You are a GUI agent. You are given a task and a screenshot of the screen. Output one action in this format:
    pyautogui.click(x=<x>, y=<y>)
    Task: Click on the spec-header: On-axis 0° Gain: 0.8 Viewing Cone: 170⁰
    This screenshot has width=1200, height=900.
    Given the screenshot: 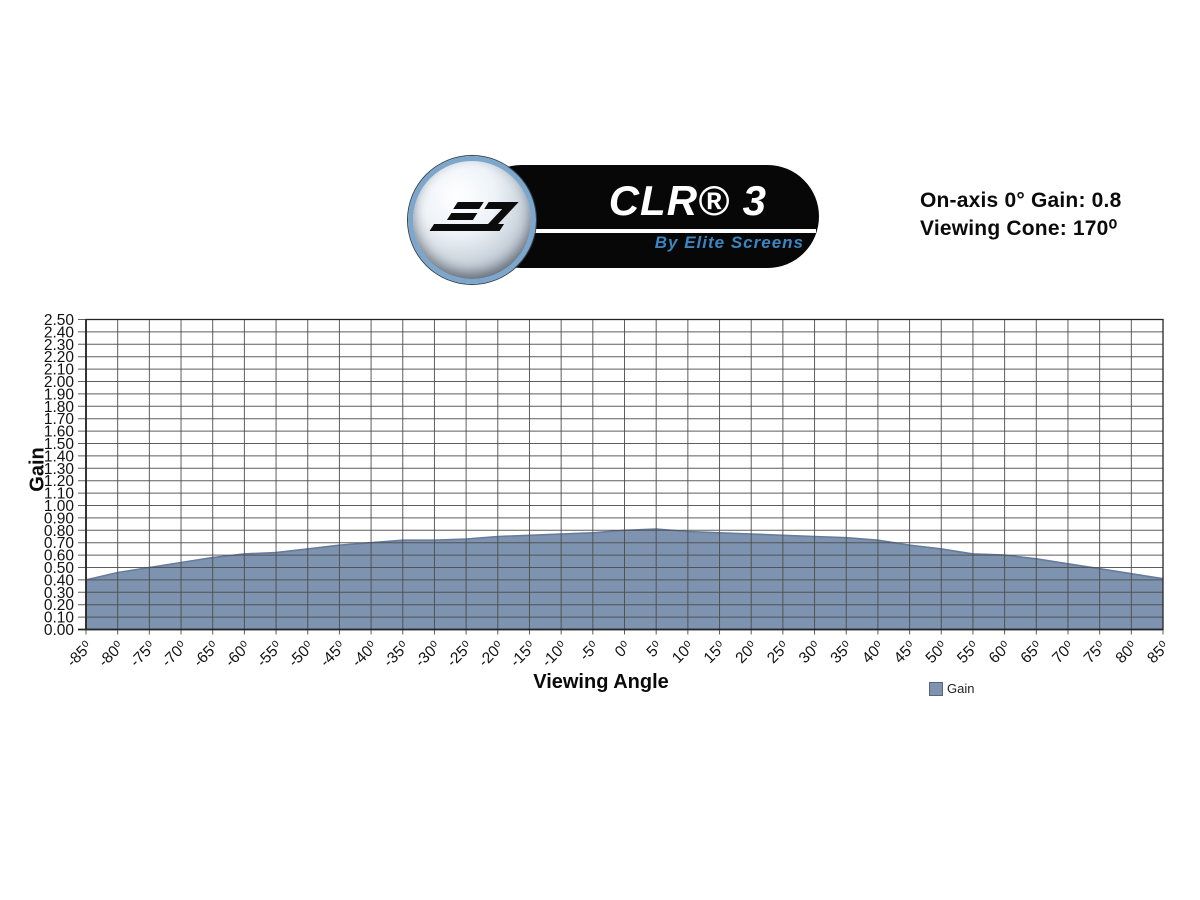 What is the action you would take?
    pyautogui.click(x=1020, y=215)
    